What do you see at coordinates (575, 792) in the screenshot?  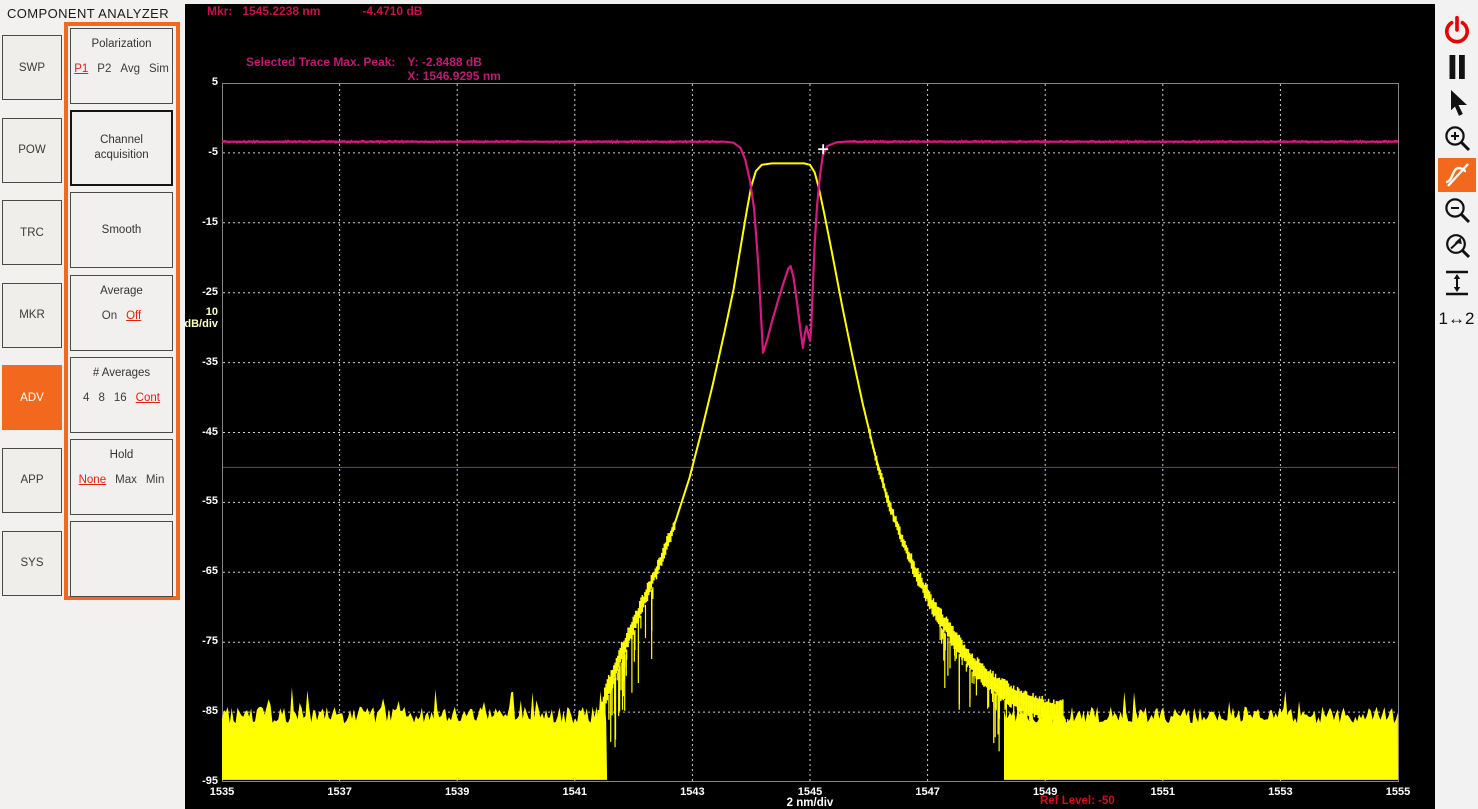 I see `x-axis-tick-label: 1541` at bounding box center [575, 792].